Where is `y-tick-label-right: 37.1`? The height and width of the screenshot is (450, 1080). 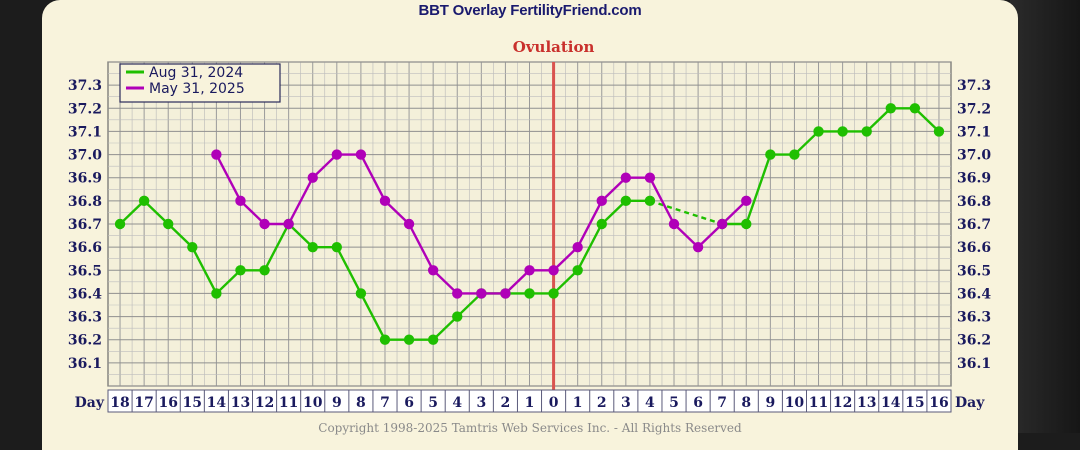
y-tick-label-right: 37.1 is located at coordinates (974, 132).